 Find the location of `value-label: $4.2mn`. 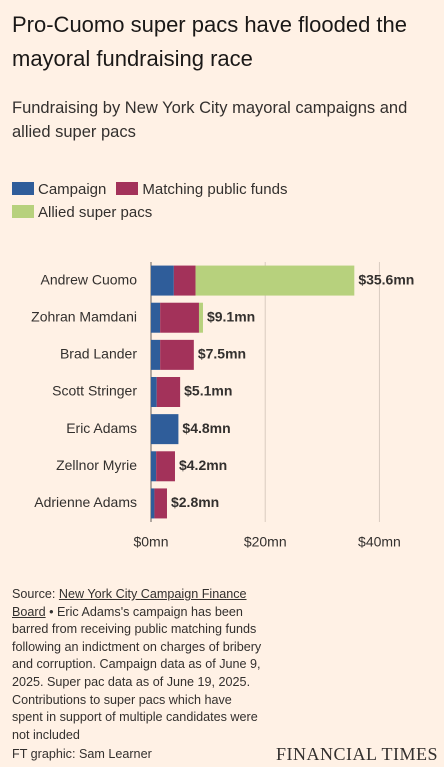

value-label: $4.2mn is located at coordinates (203, 465).